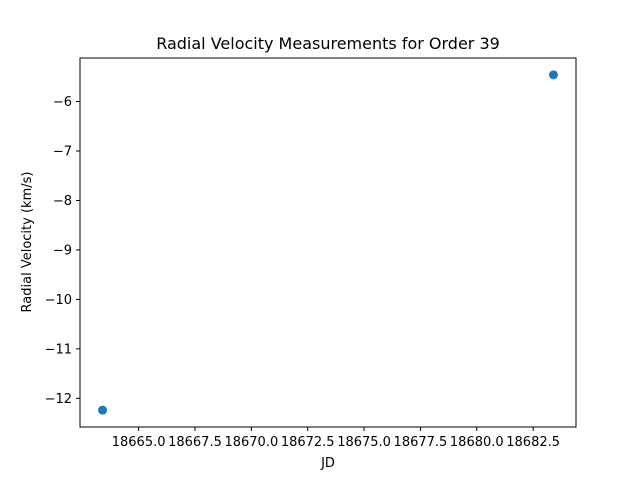  What do you see at coordinates (327, 463) in the screenshot?
I see `x-axis-label: JD` at bounding box center [327, 463].